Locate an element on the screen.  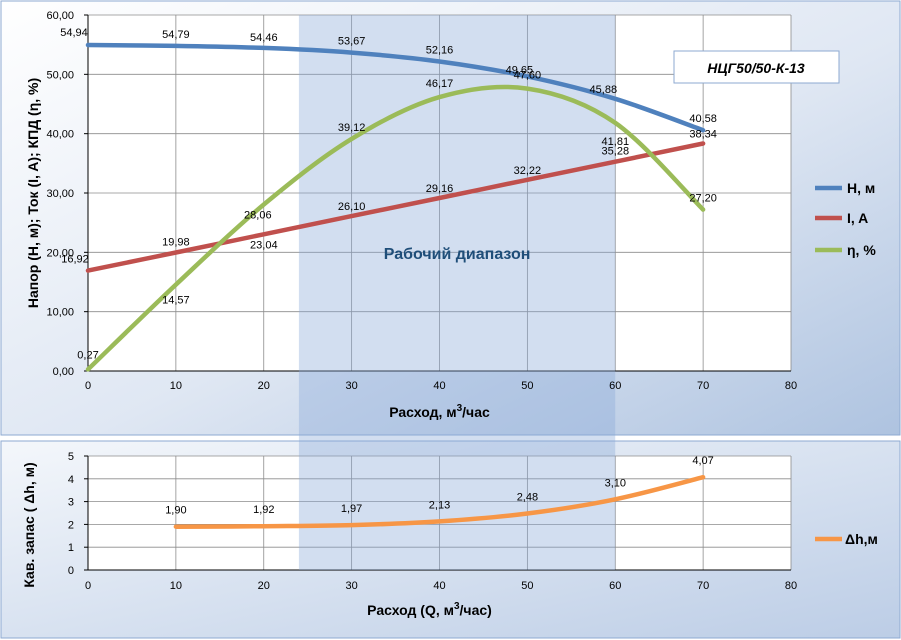
head-series-data-label: 52,16 is located at coordinates (440, 51).